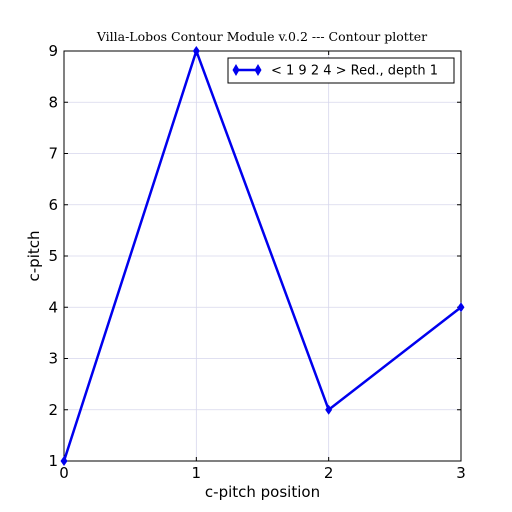  I want to click on y-tick-label: 4, so click(53, 307).